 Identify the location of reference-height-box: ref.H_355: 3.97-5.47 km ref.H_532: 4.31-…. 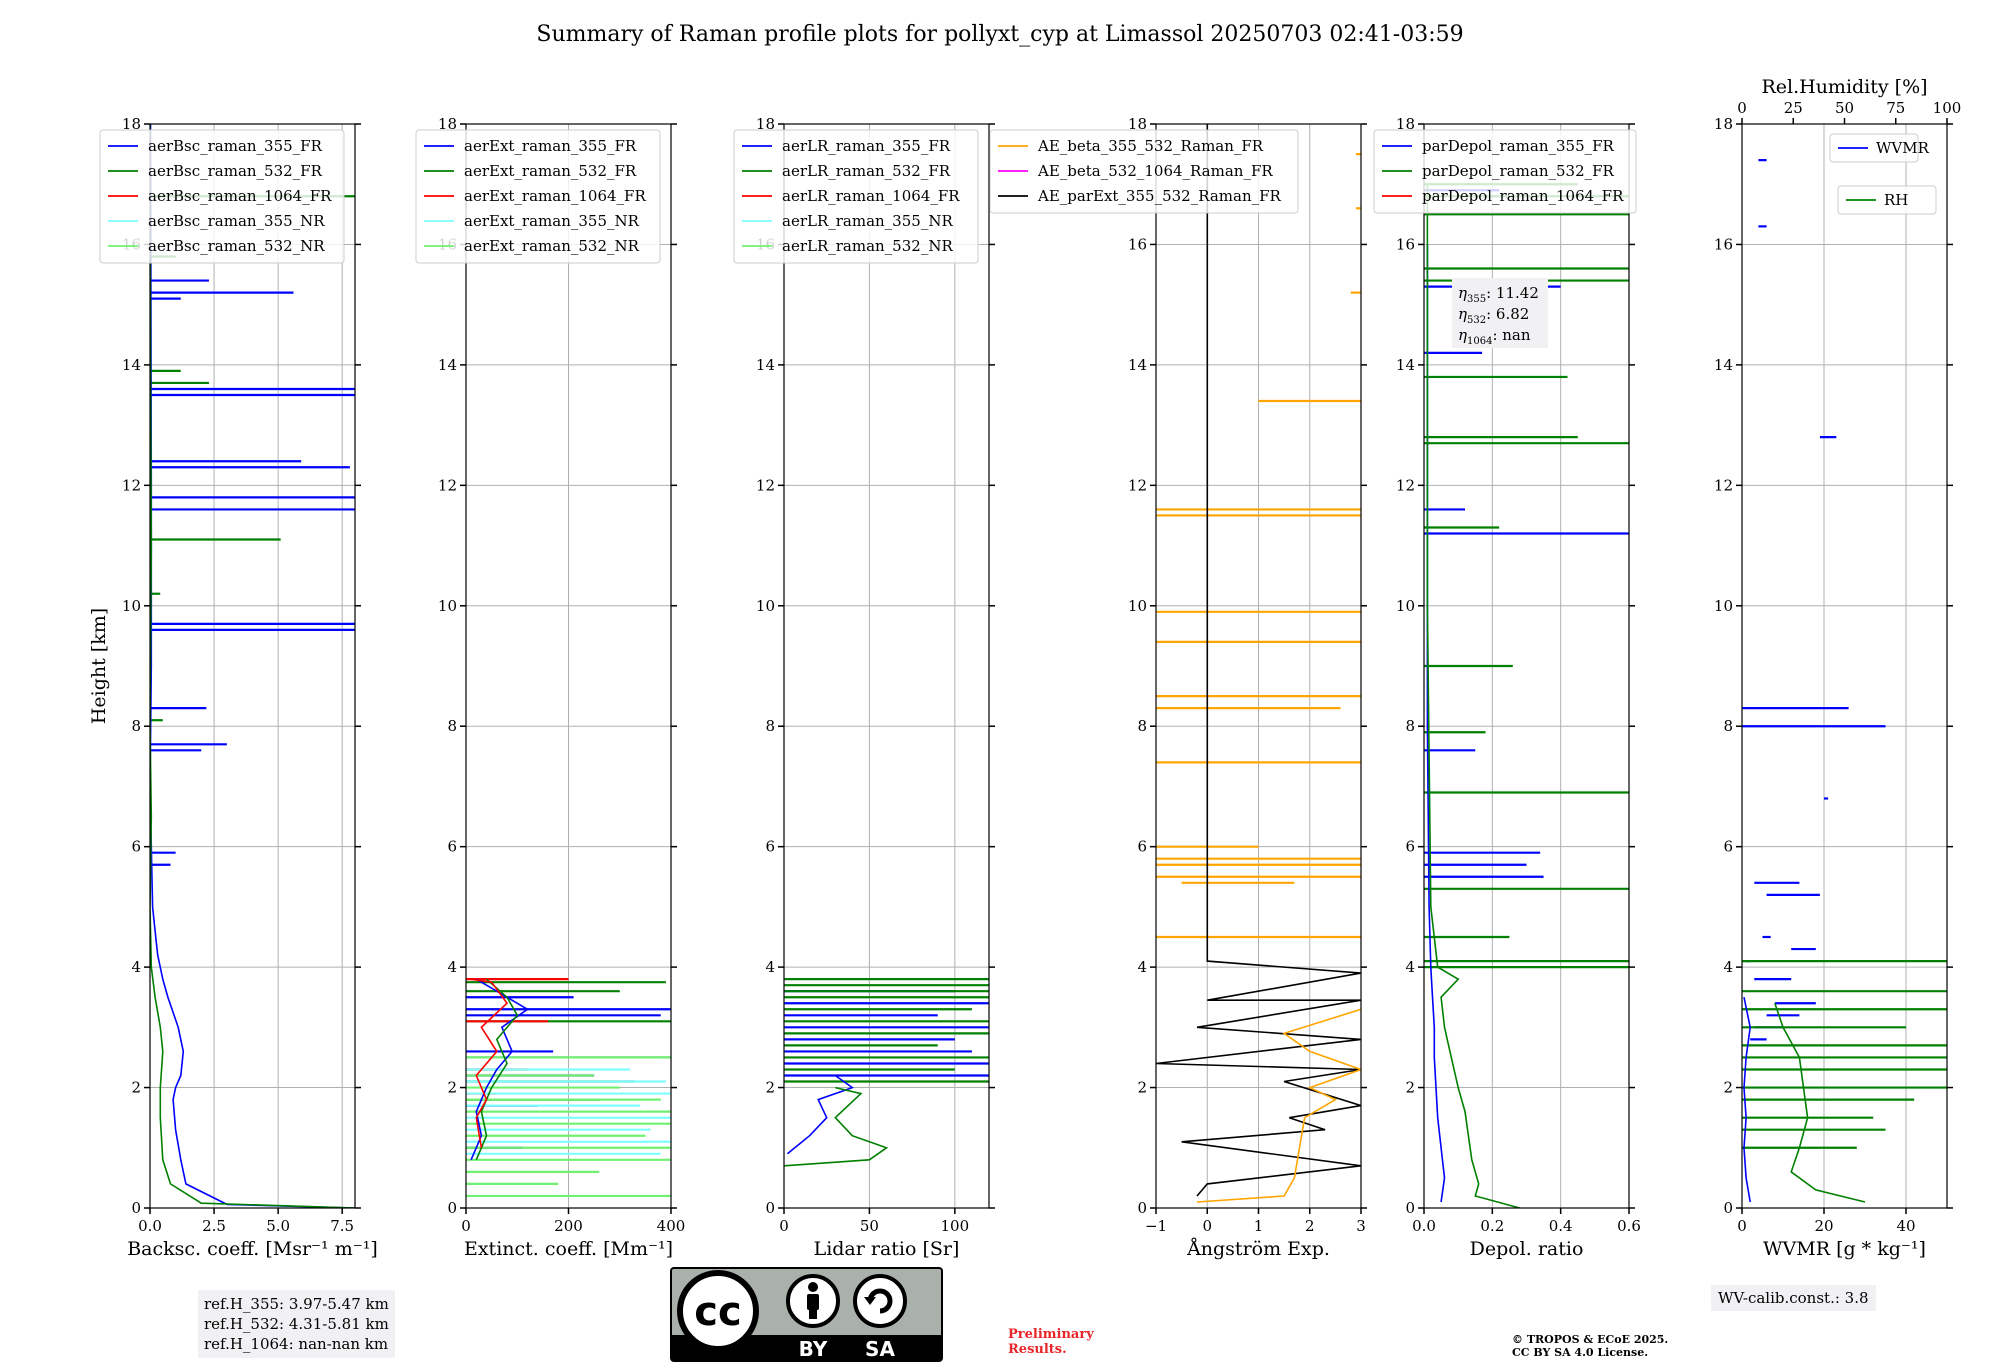
(296, 1324).